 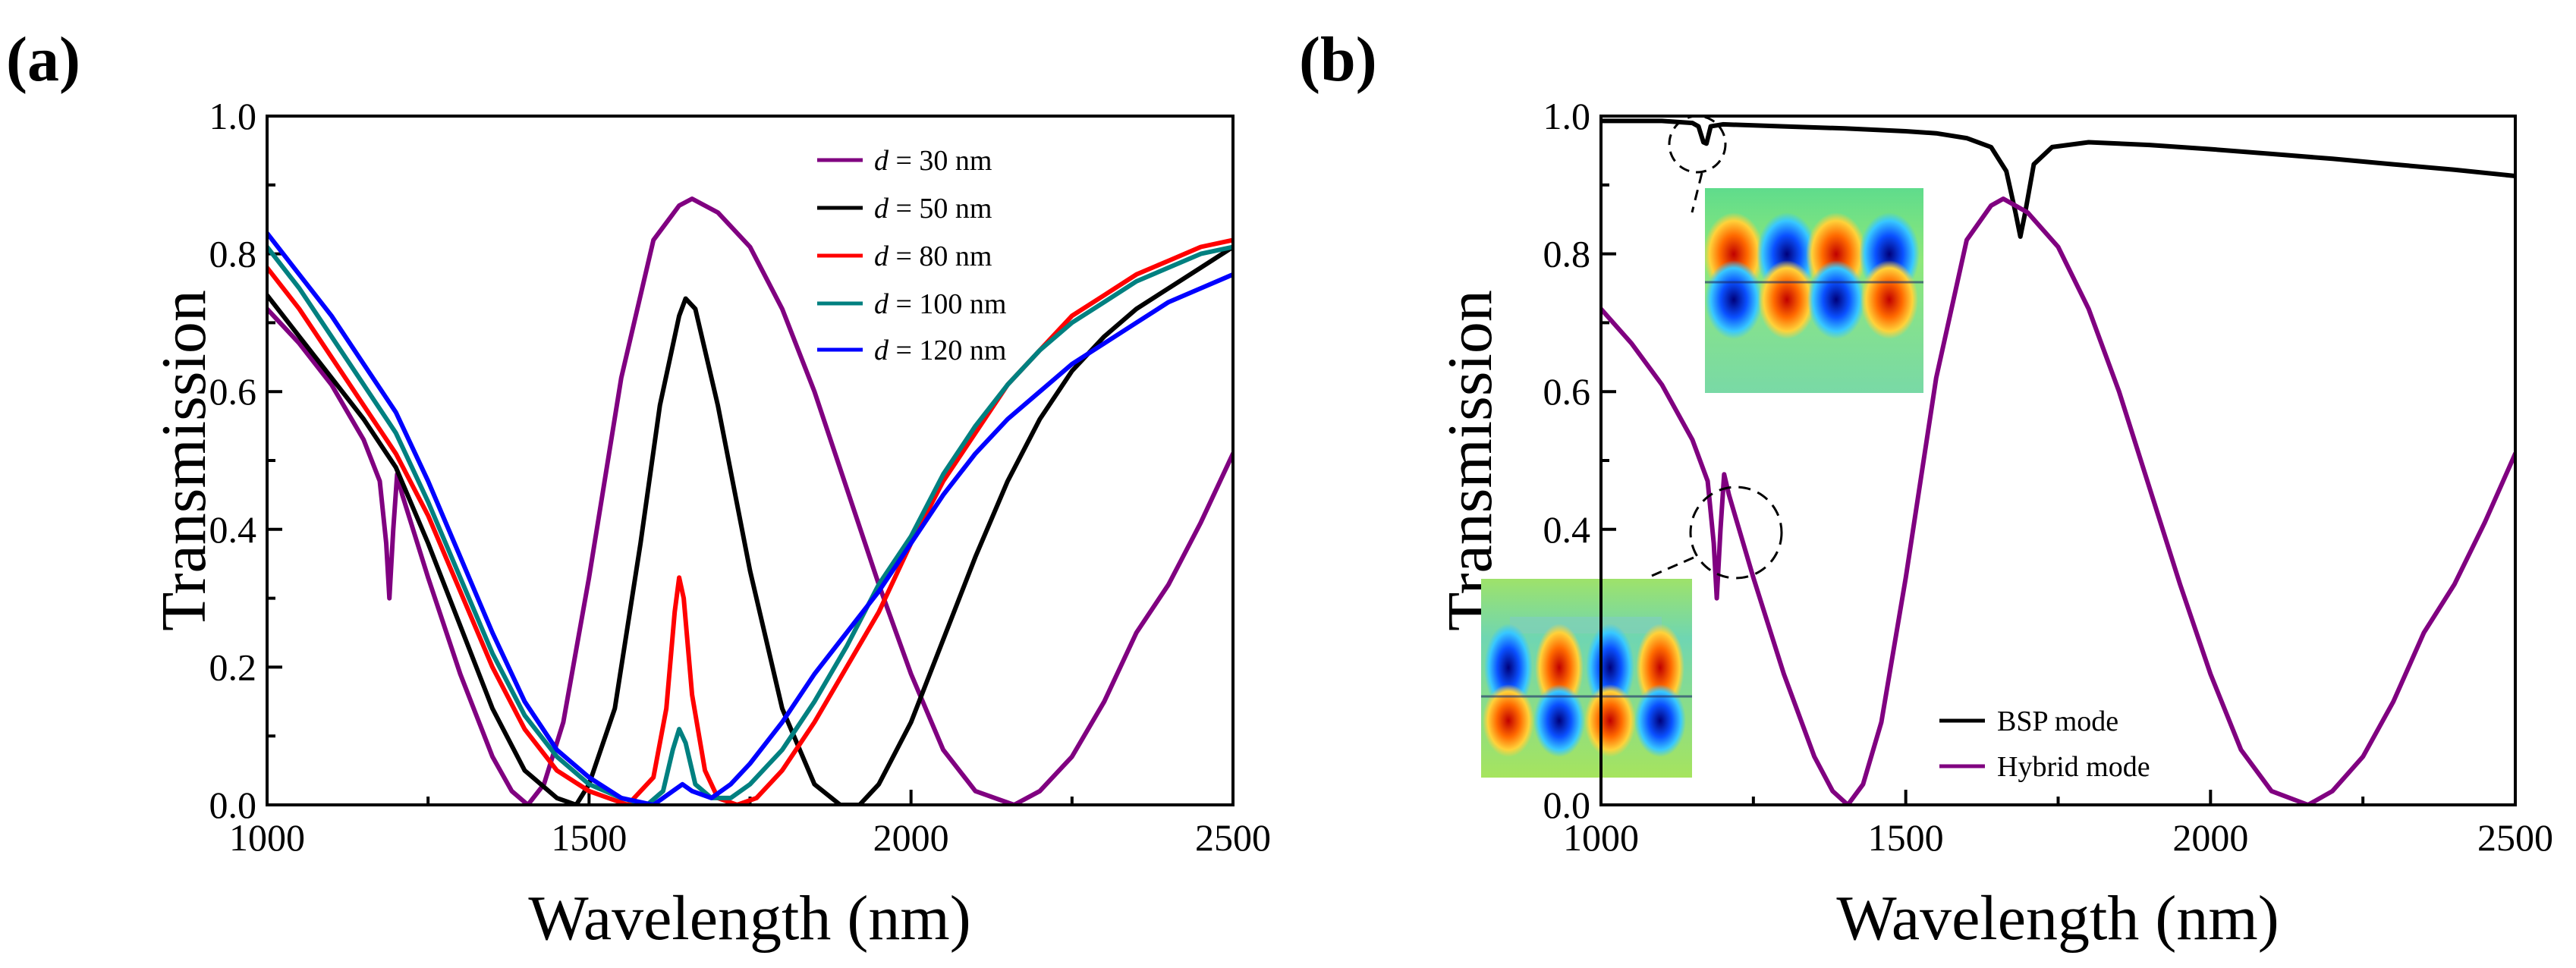 What do you see at coordinates (267, 837) in the screenshot?
I see `x-tick-label-a: 1000` at bounding box center [267, 837].